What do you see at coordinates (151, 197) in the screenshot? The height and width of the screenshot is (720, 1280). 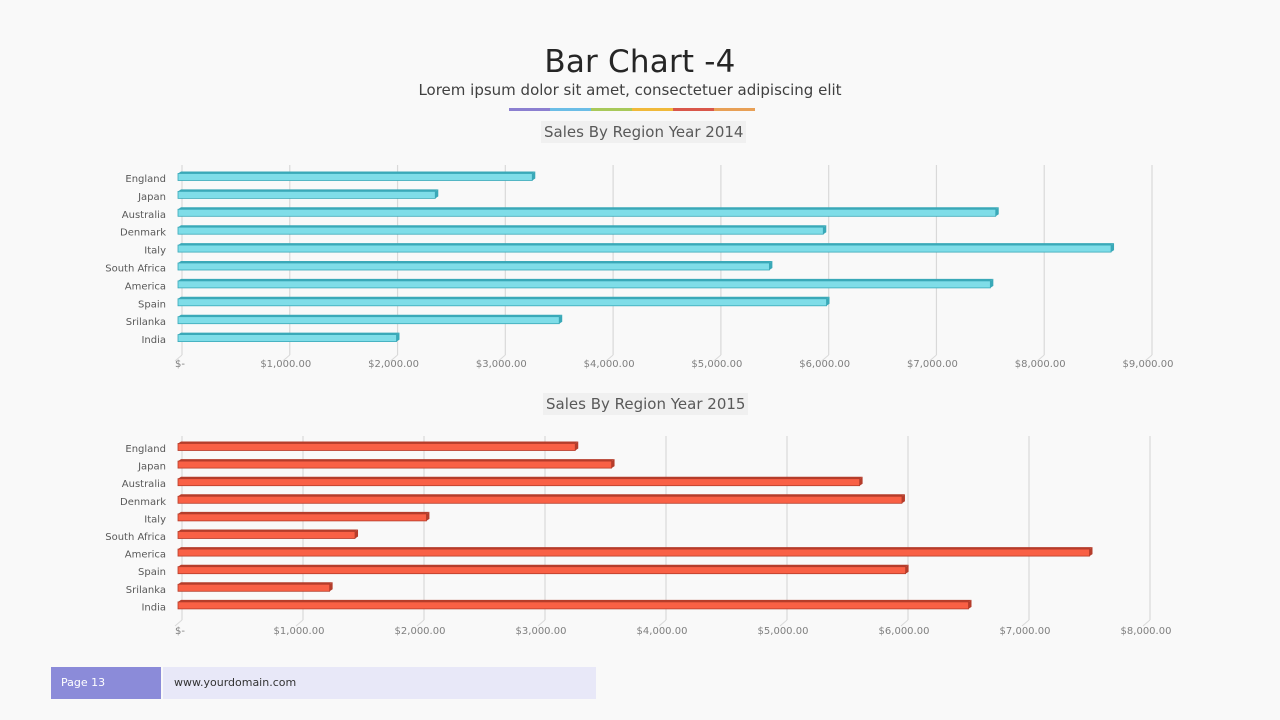 I see `y-category-label: Japan` at bounding box center [151, 197].